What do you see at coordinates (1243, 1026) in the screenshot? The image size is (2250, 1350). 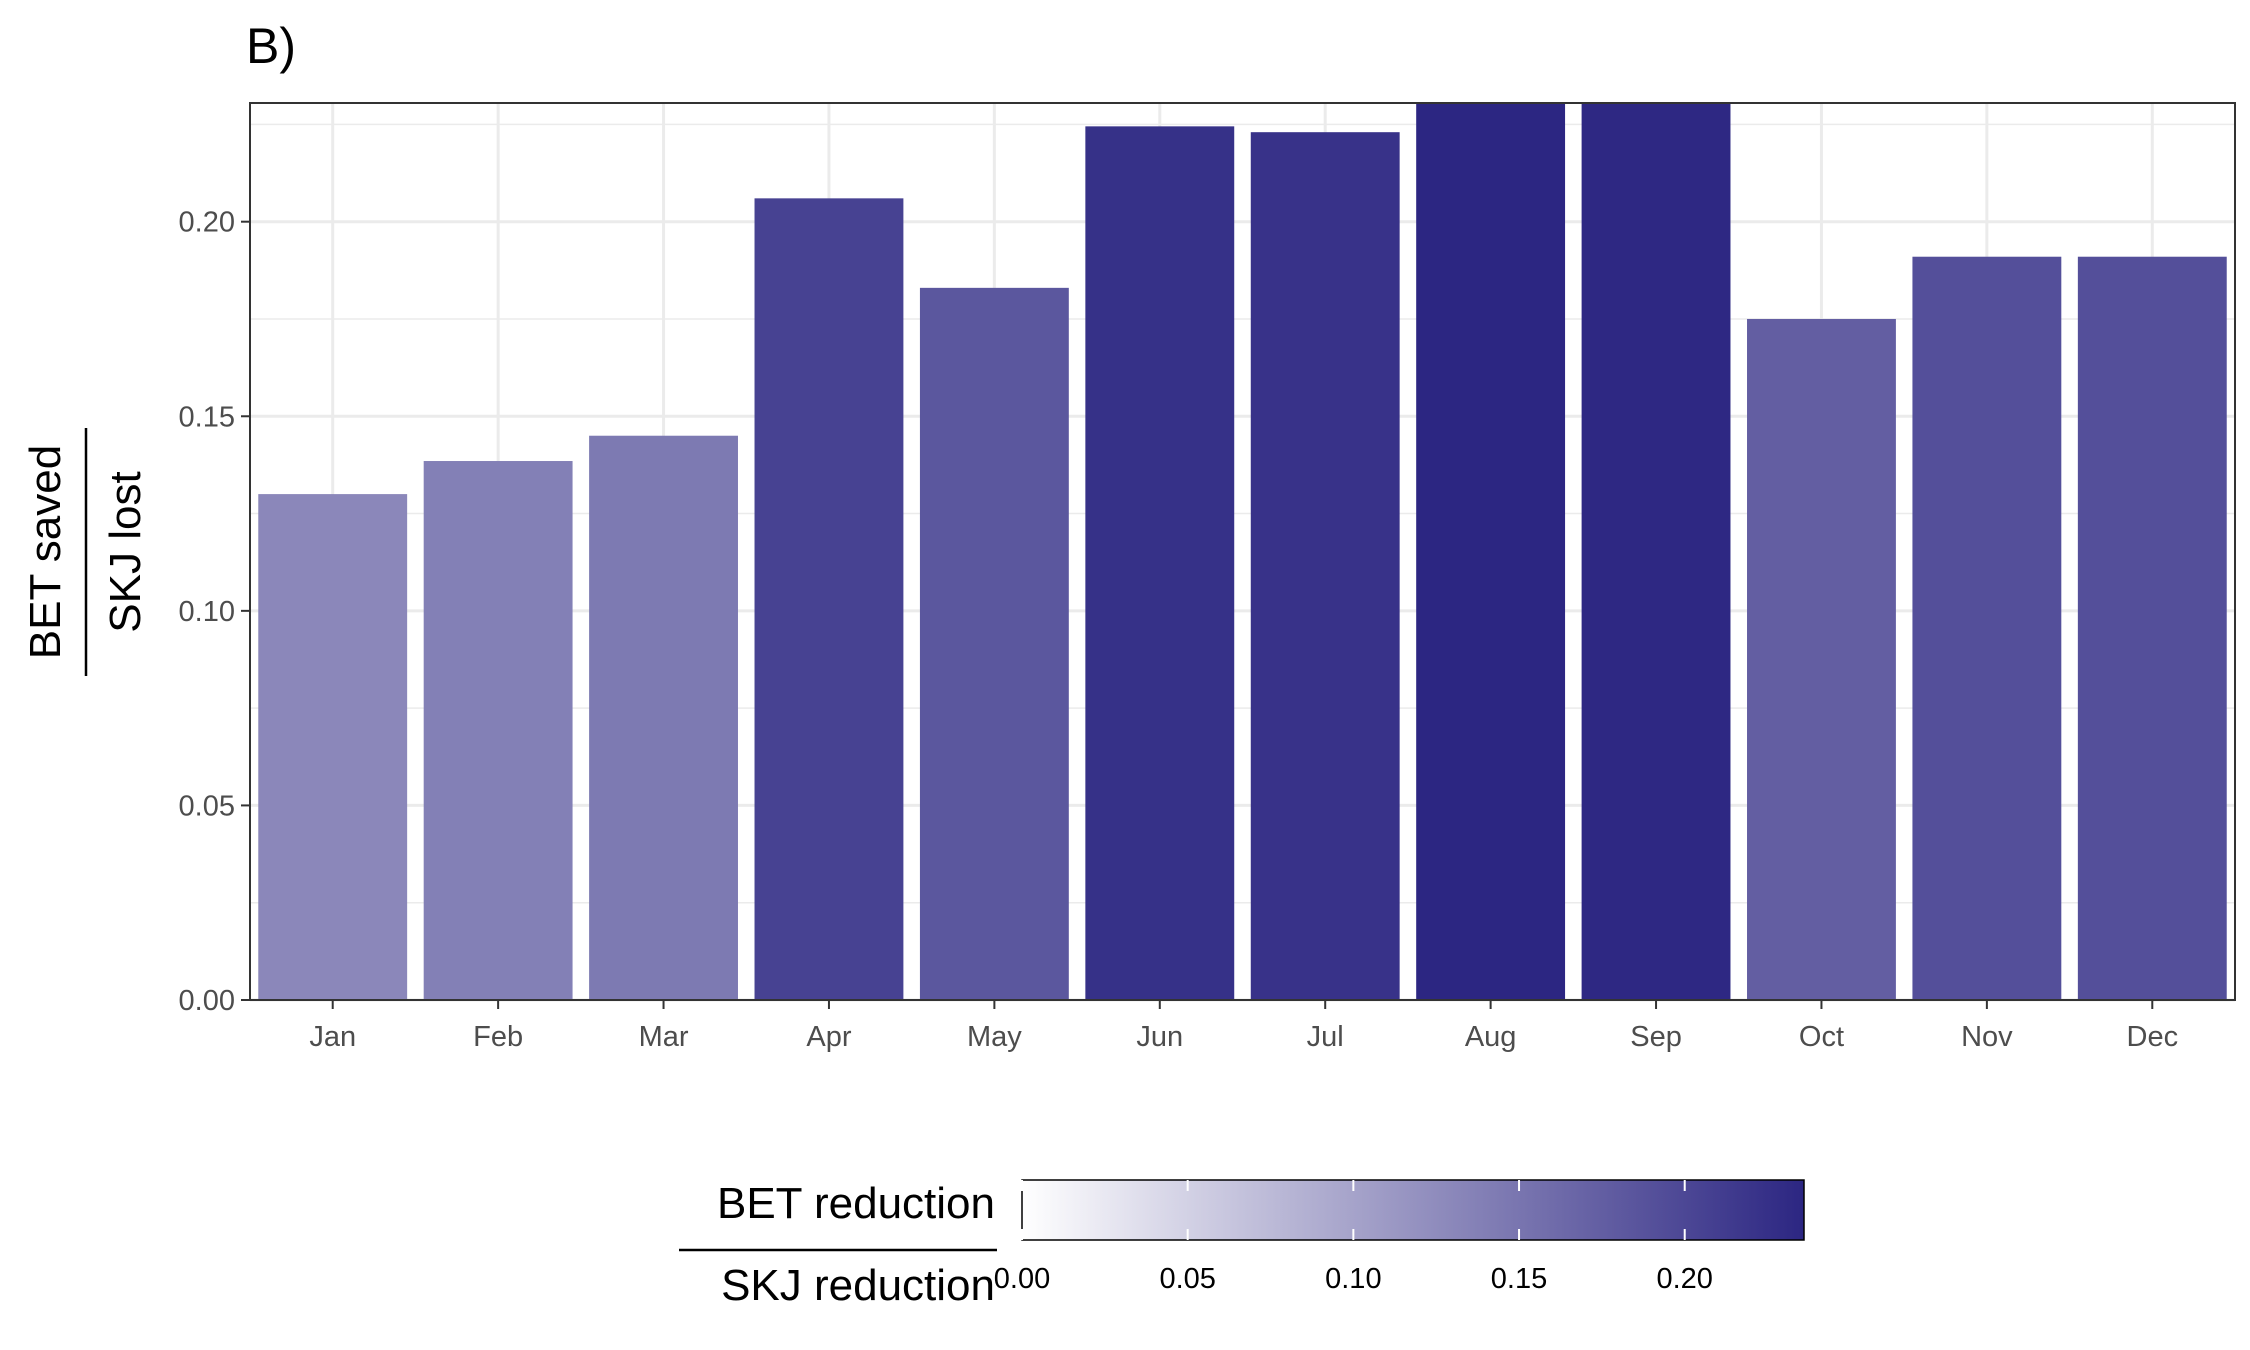 I see `x-axis: Jan Feb Mar Apr May Jun Jul Aug Sep Oct Nov Dec` at bounding box center [1243, 1026].